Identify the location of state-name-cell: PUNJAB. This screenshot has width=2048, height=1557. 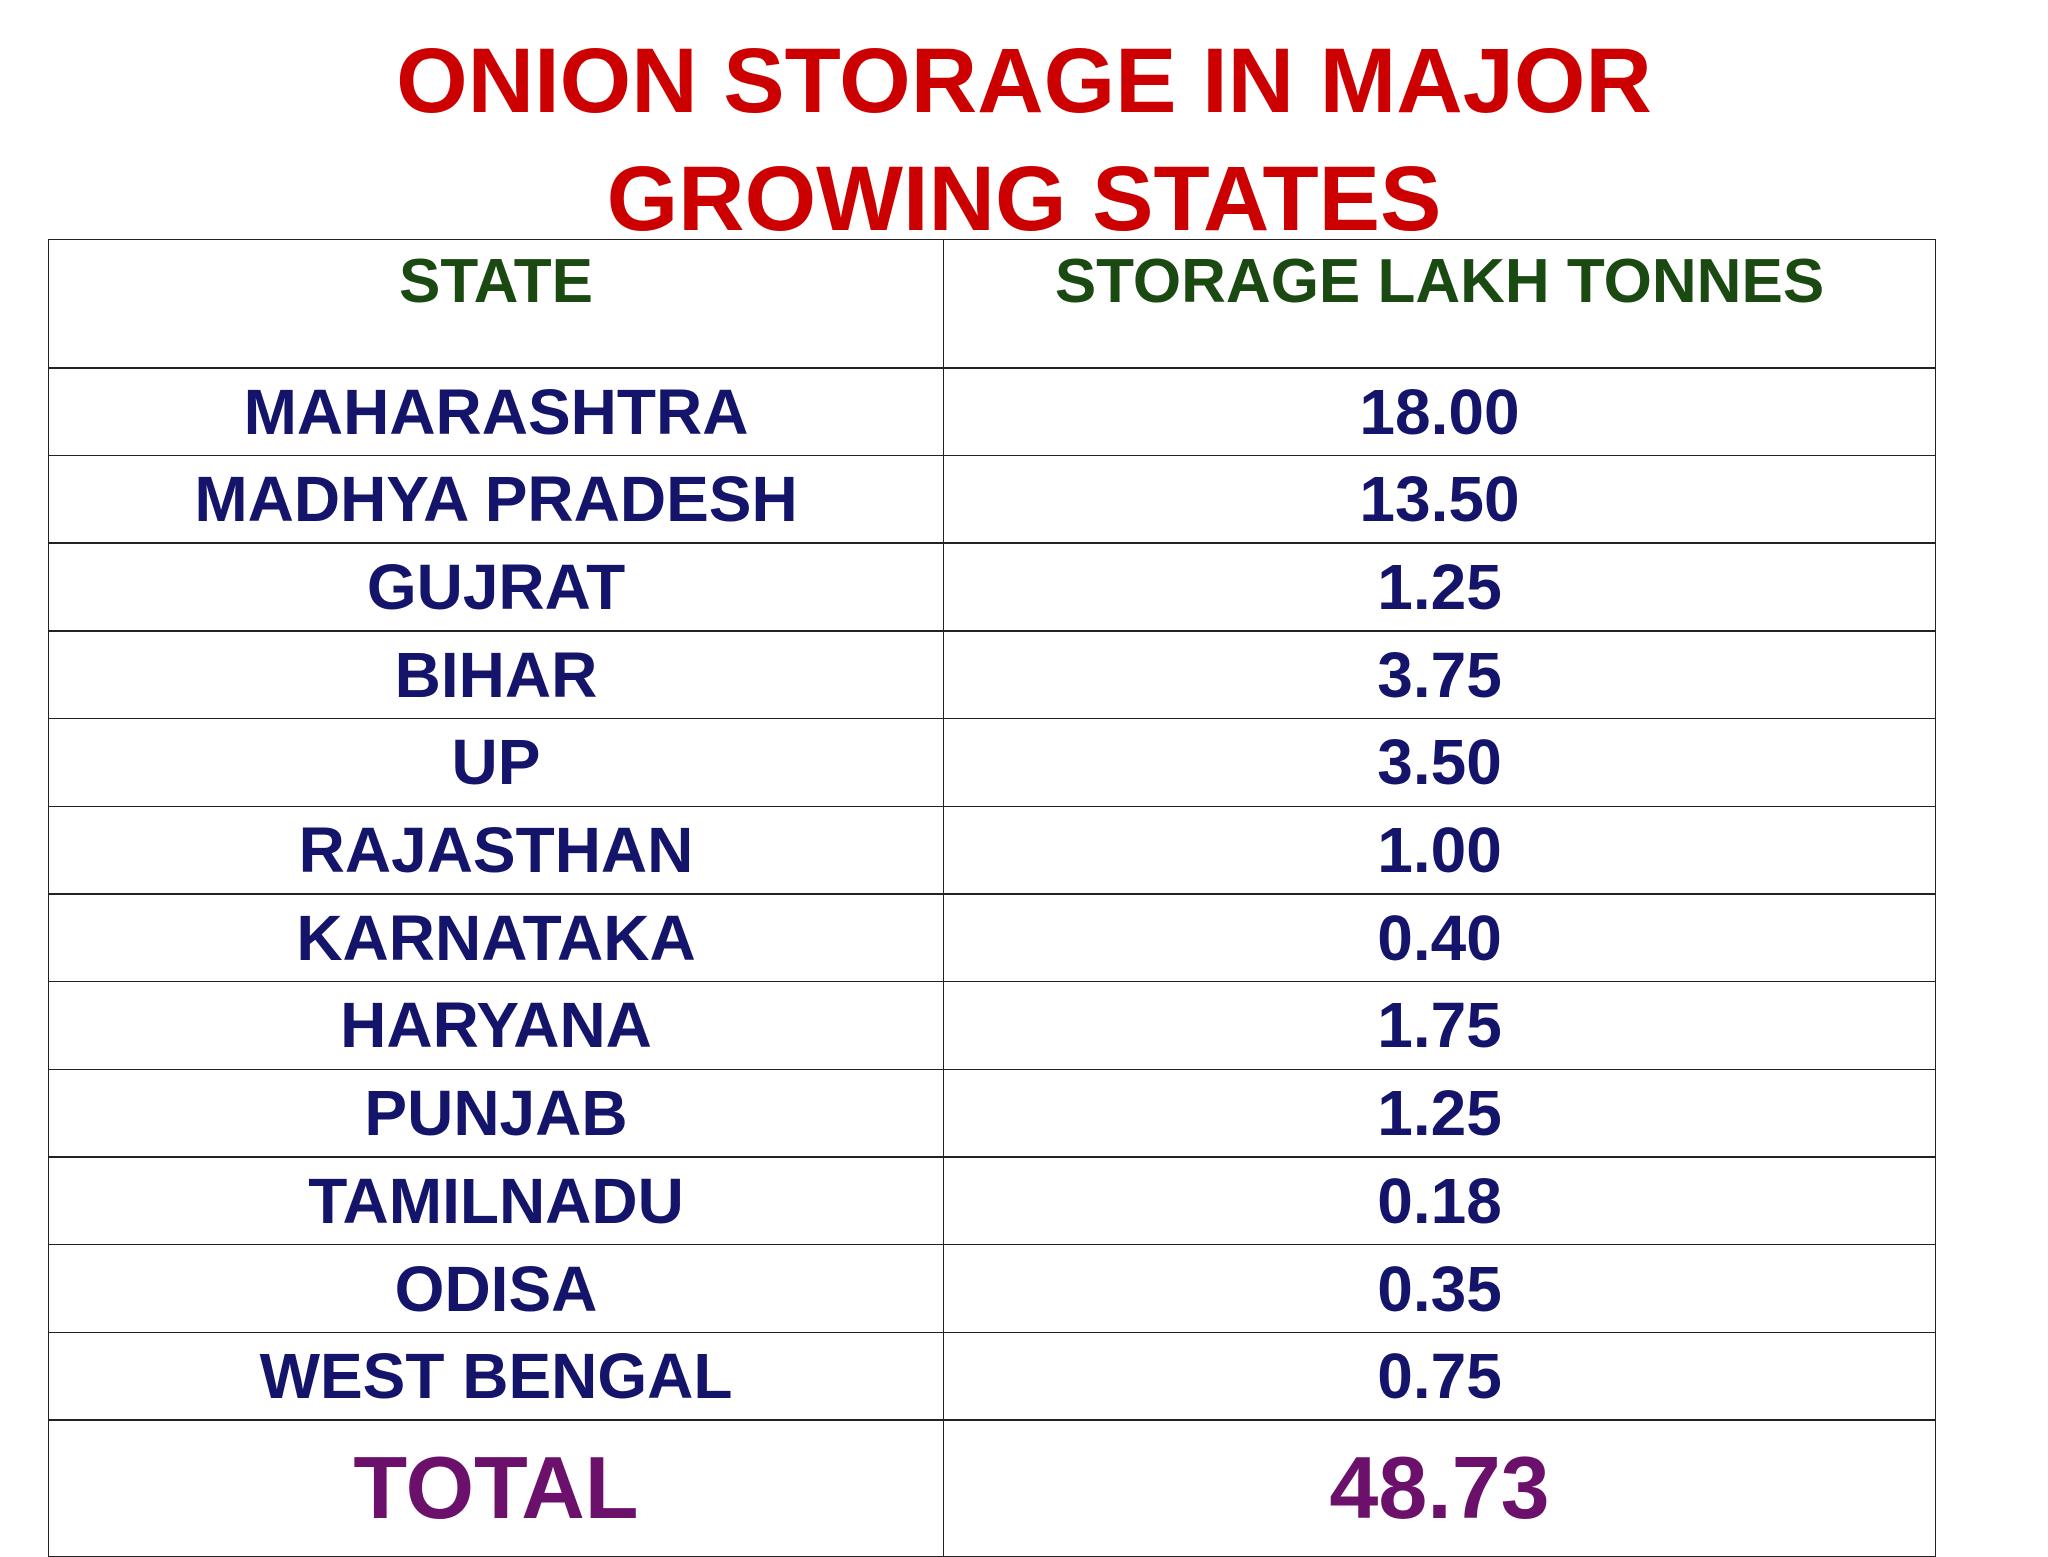
(496, 1113).